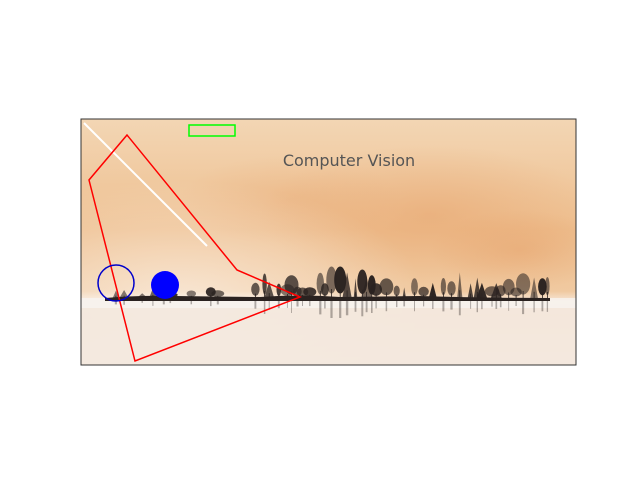 The height and width of the screenshot is (485, 640). What do you see at coordinates (212, 130) in the screenshot?
I see `green-rectangle-overlay` at bounding box center [212, 130].